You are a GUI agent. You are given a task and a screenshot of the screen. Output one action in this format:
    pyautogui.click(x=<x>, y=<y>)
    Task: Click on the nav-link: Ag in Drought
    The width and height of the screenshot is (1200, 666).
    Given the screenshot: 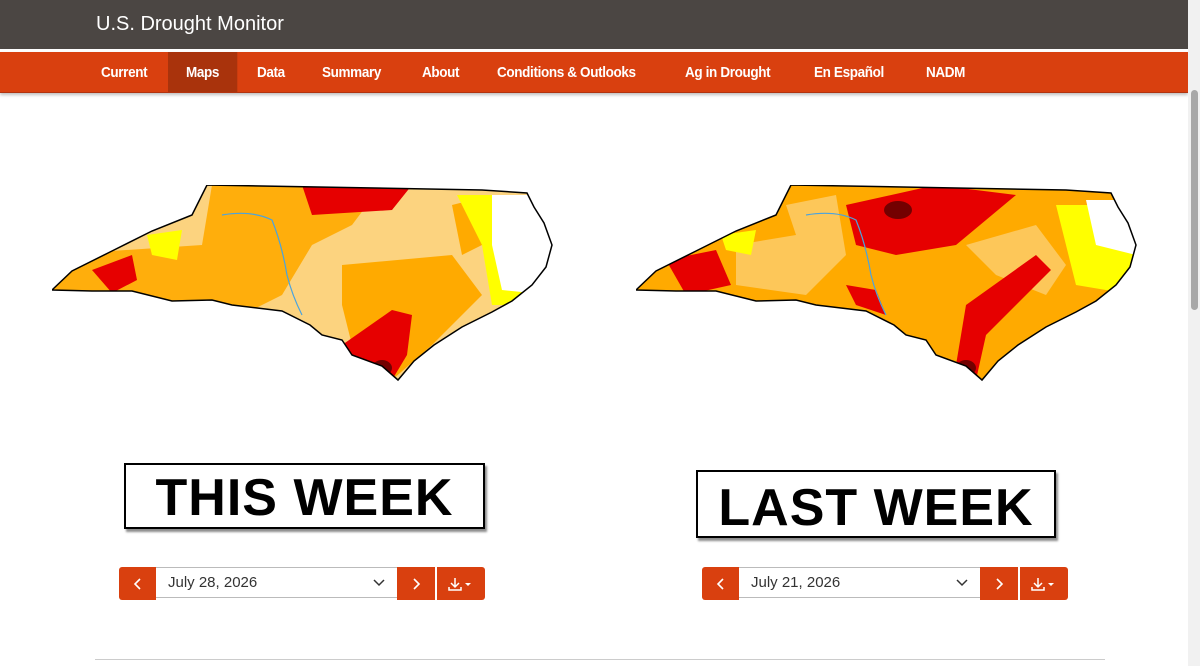 What is the action you would take?
    pyautogui.click(x=728, y=72)
    